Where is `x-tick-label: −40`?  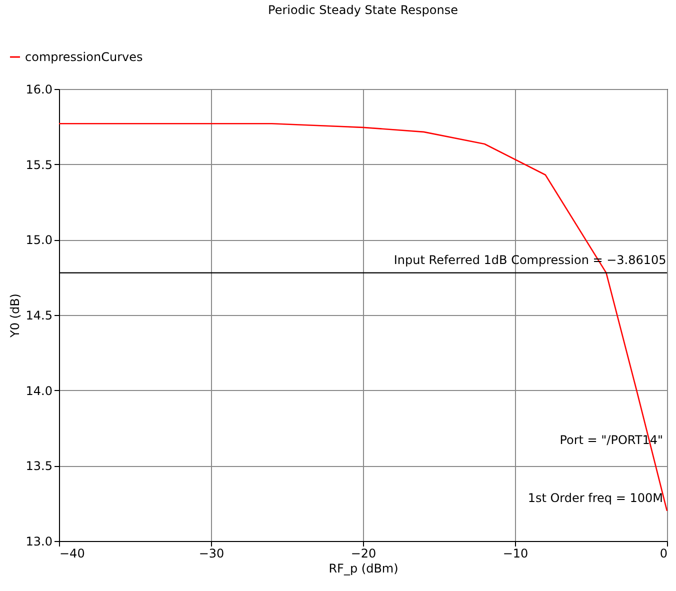
x-tick-label: −40 is located at coordinates (72, 553).